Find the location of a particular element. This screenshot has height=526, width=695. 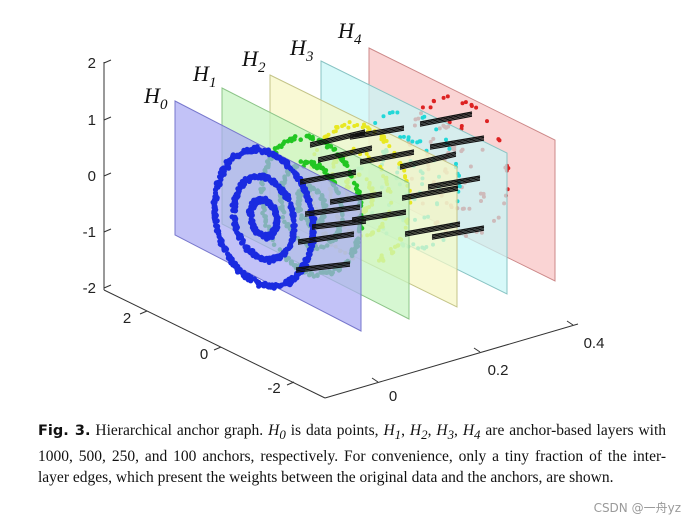

layer-label-subscript: 3 is located at coordinates (309, 57).